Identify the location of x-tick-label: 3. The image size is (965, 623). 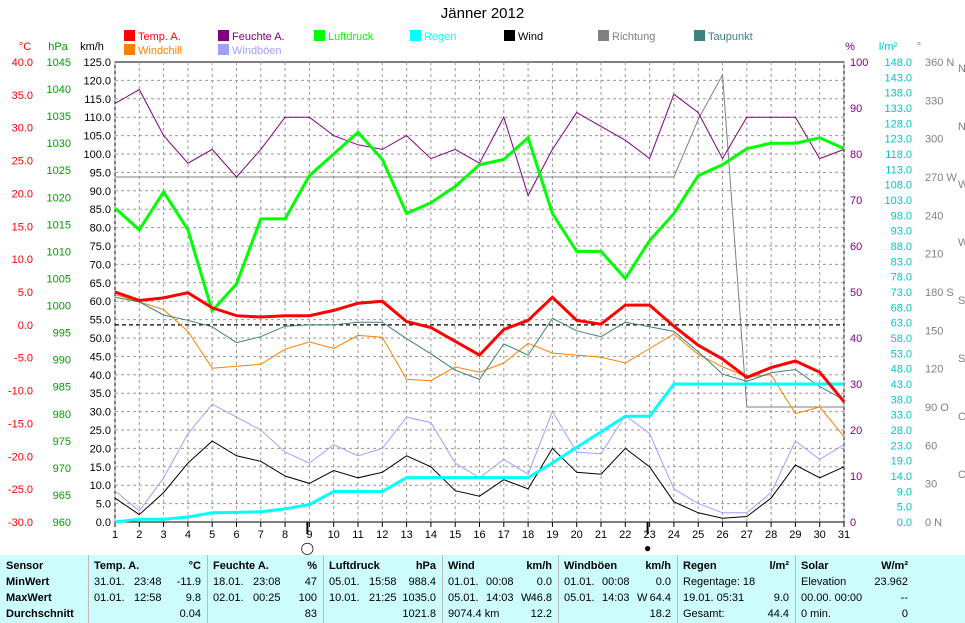
(164, 535).